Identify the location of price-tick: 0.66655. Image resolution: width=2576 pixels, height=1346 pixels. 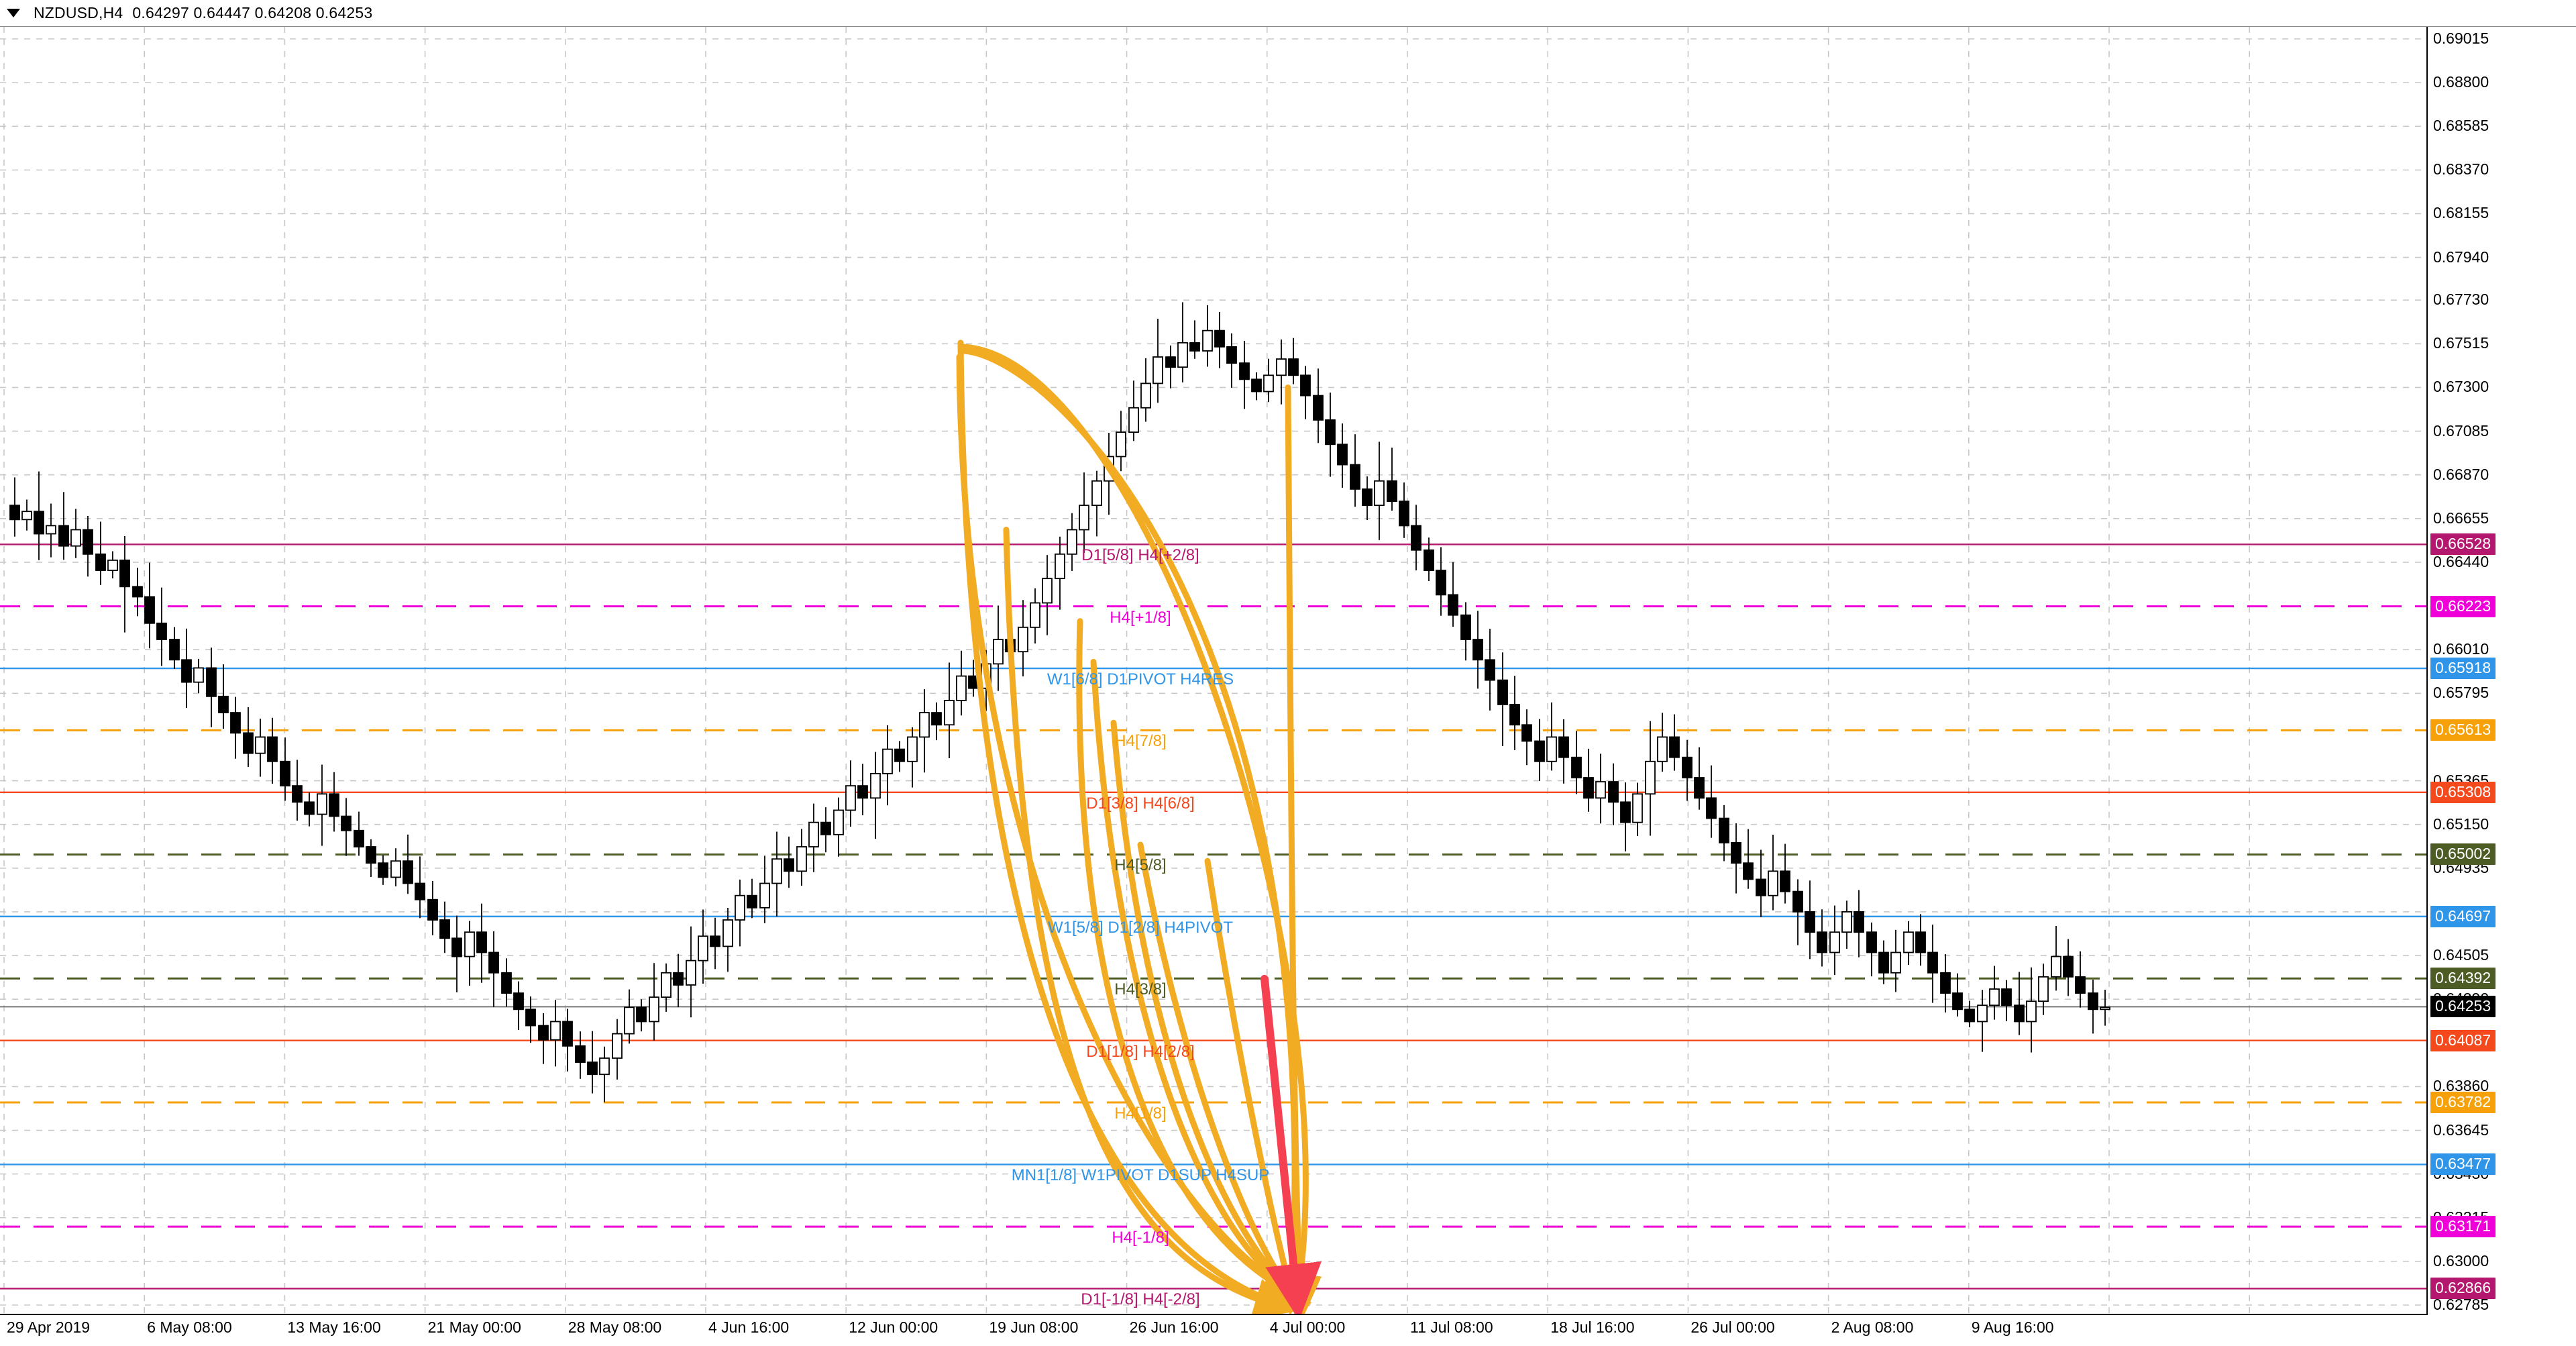
(2461, 518).